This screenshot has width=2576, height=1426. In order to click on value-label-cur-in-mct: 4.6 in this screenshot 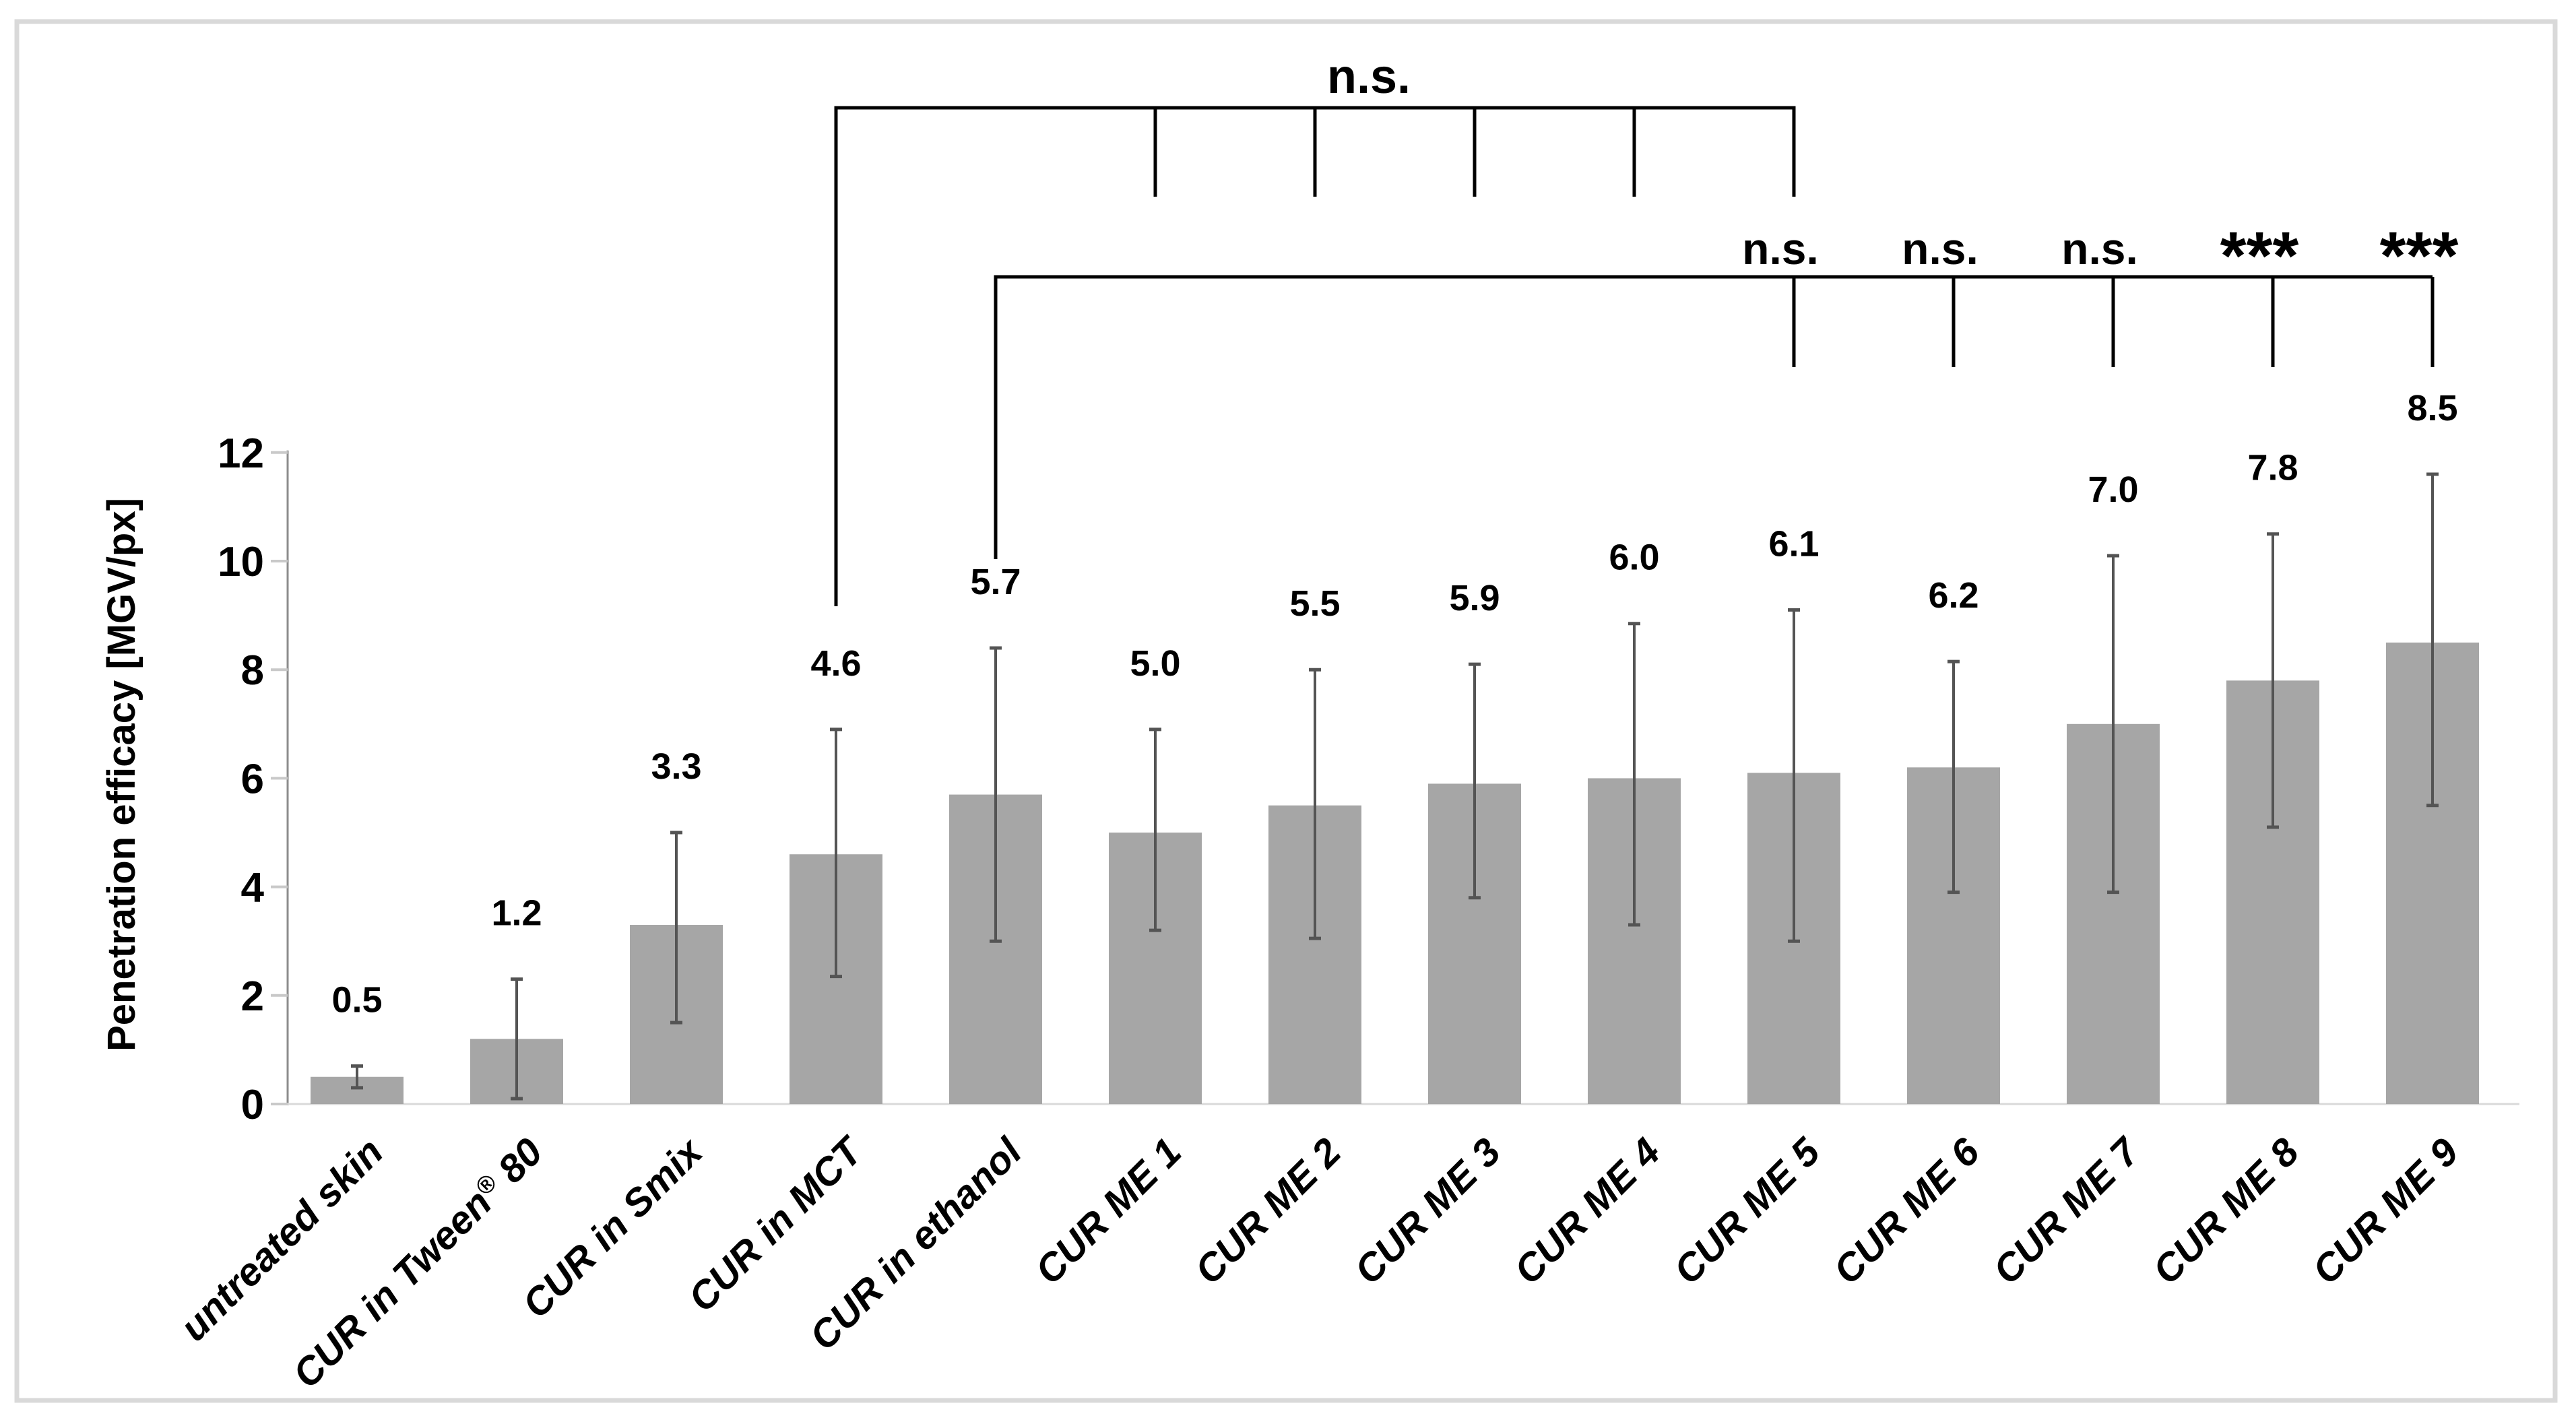, I will do `click(836, 663)`.